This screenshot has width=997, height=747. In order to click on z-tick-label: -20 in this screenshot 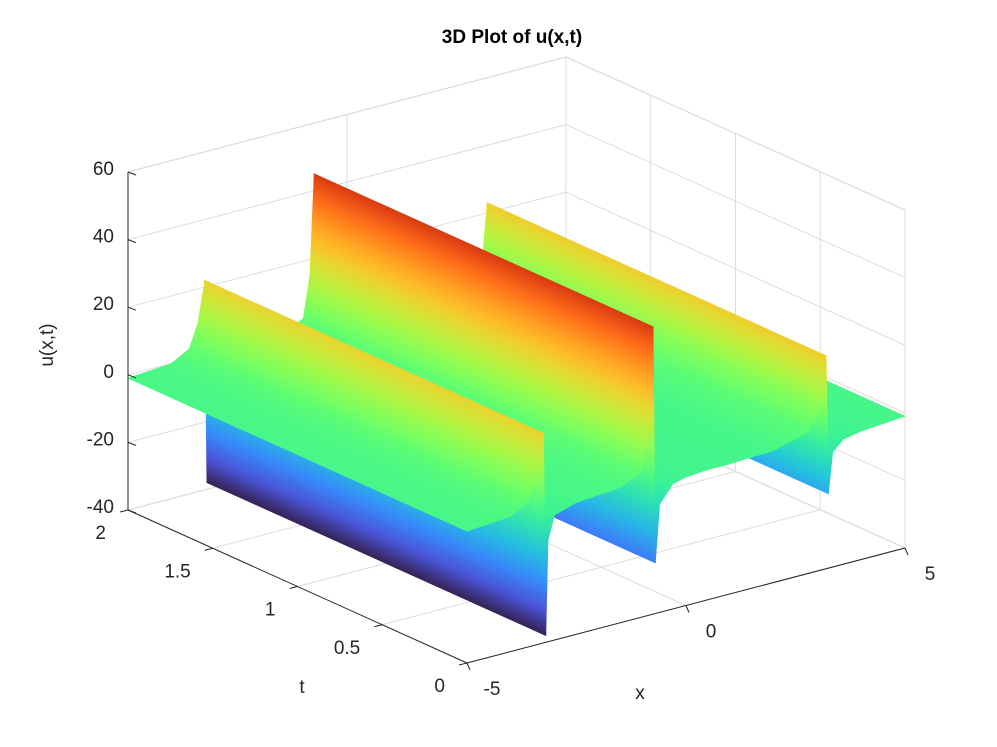, I will do `click(100, 439)`.